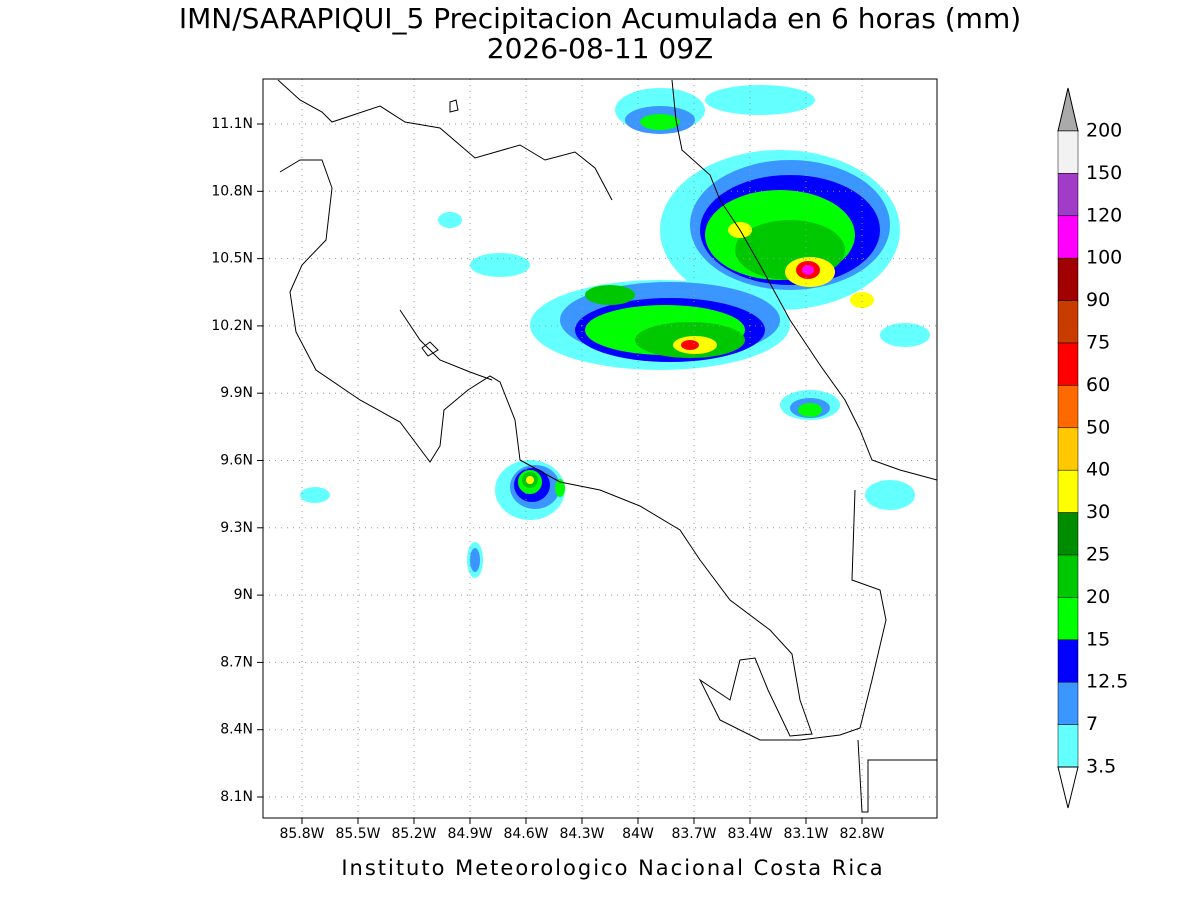 This screenshot has width=1200, height=904. I want to click on colorbar-label: 50, so click(1098, 427).